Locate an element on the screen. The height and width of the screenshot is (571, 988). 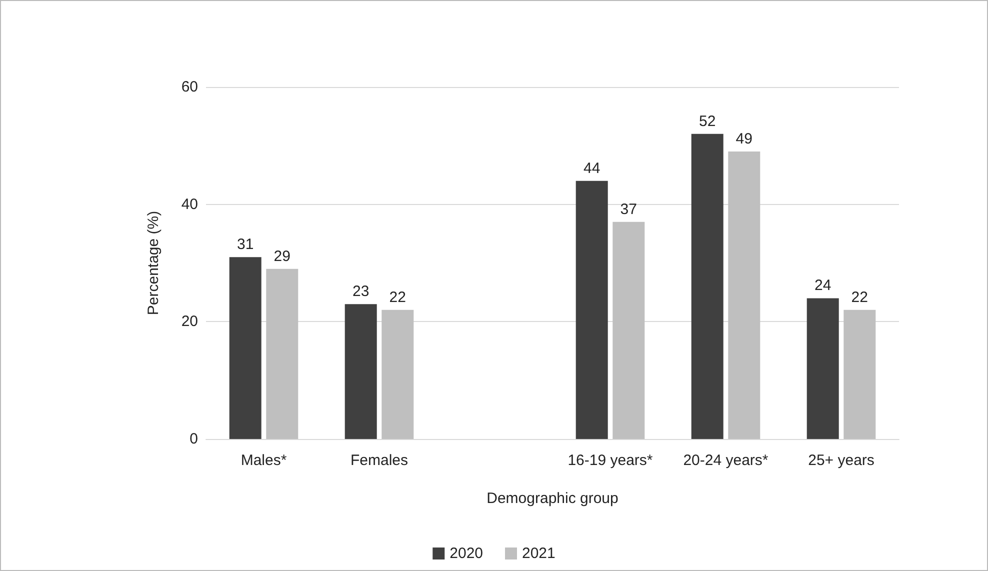
y-tick-label: 20 is located at coordinates (189, 321).